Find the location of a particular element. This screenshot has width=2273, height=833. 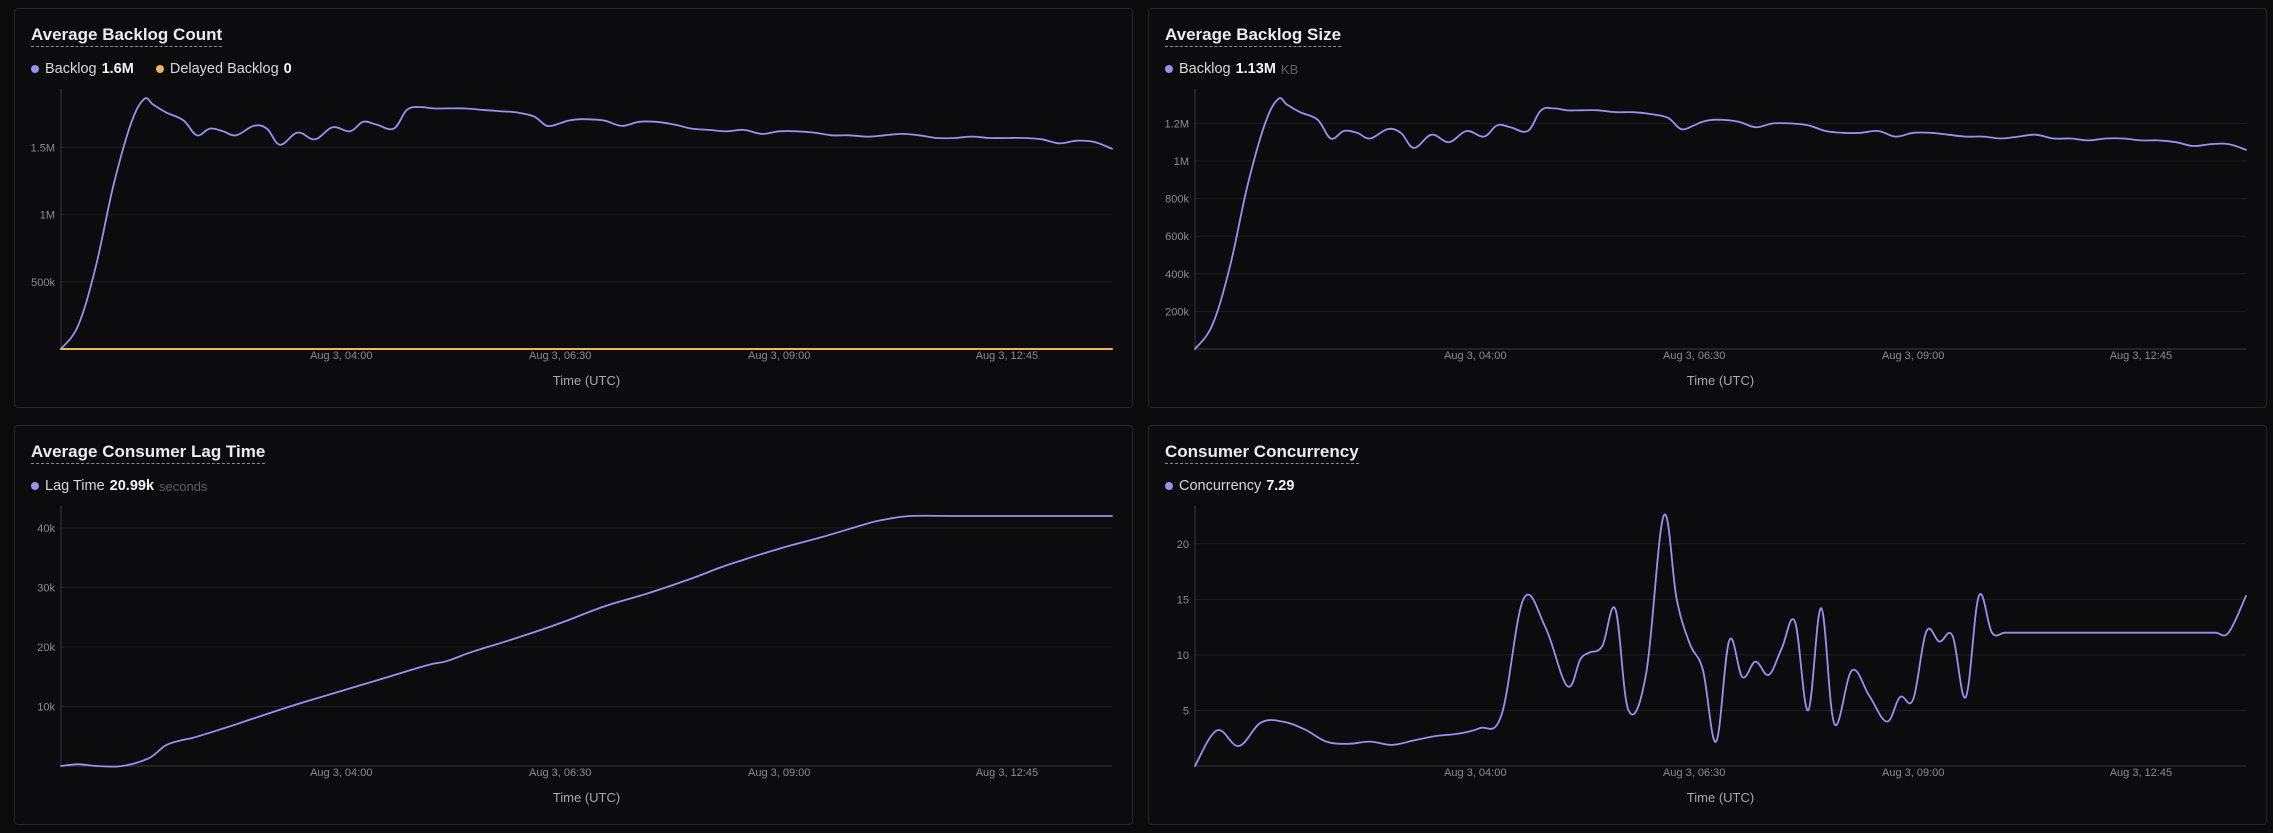

legend-value: 0 is located at coordinates (287, 69).